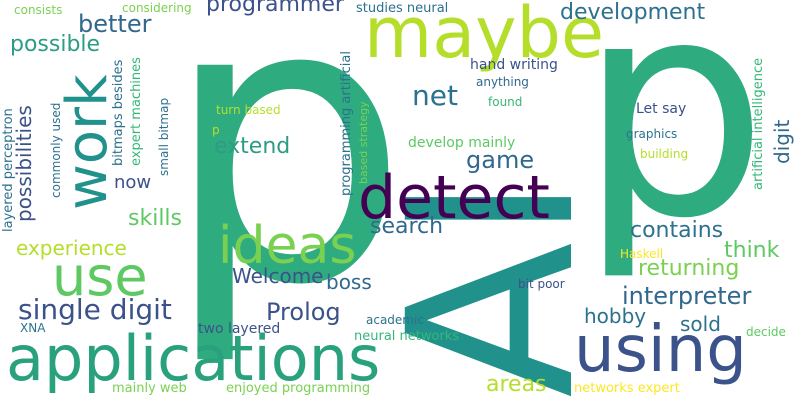 This screenshot has height=400, width=800. I want to click on word-turn-based: turn based, so click(248, 110).